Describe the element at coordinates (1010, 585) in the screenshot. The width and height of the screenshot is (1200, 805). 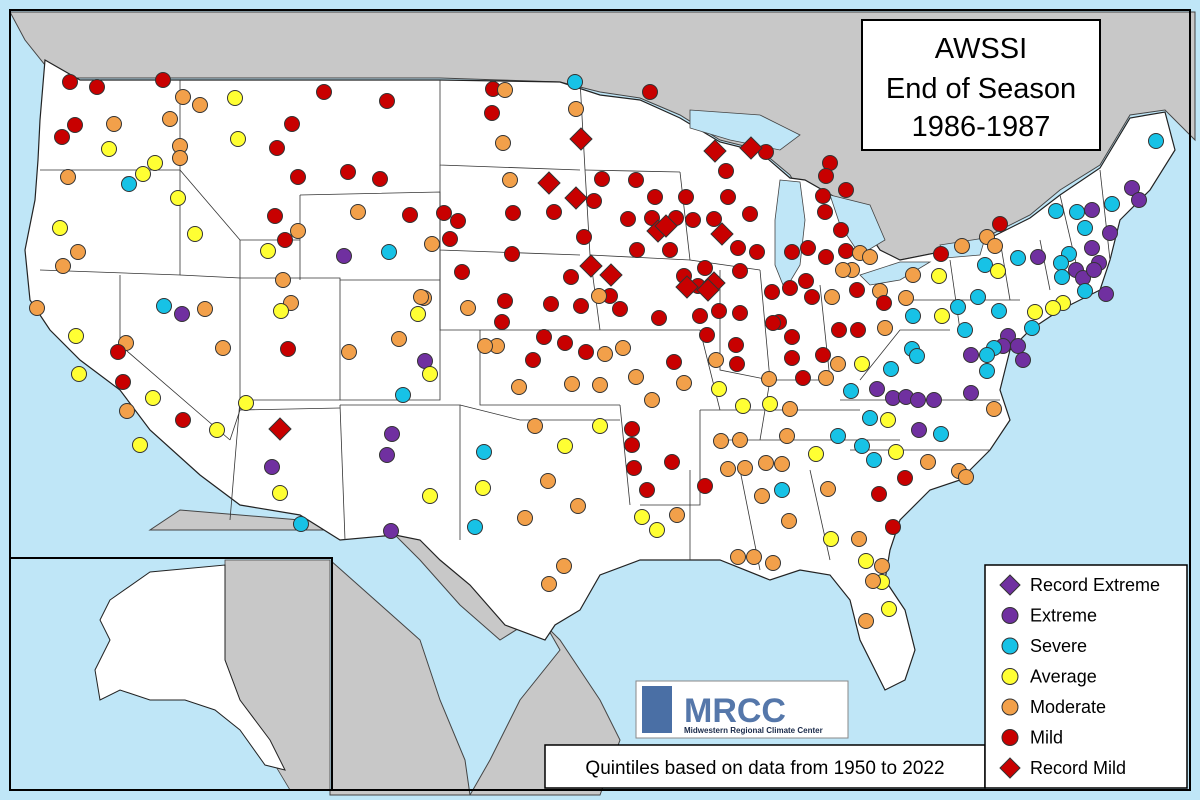
I see `legend-marker-record_extreme` at that location.